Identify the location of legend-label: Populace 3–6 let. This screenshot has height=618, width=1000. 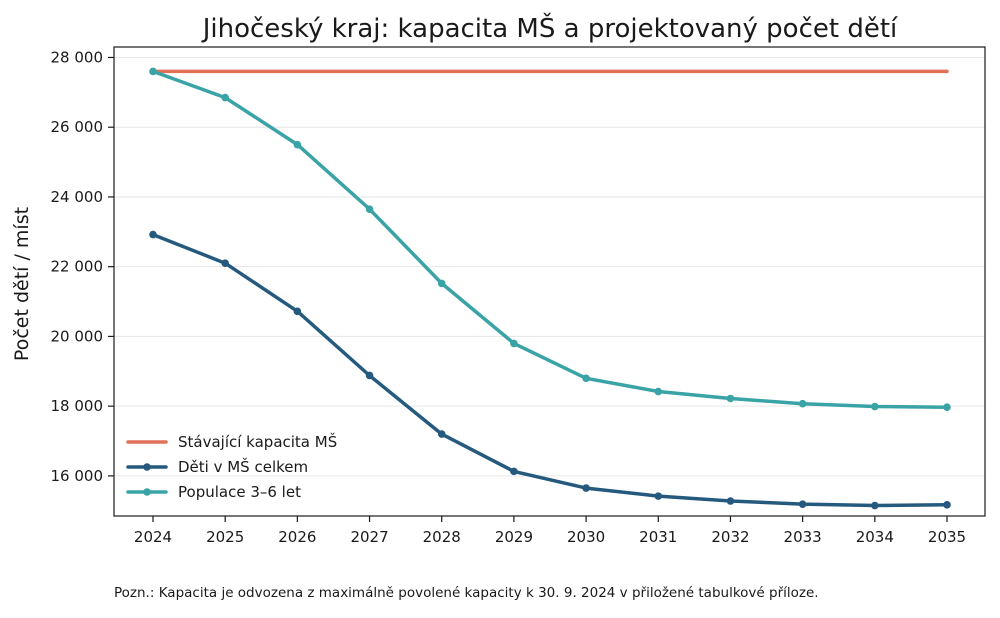
(239, 492).